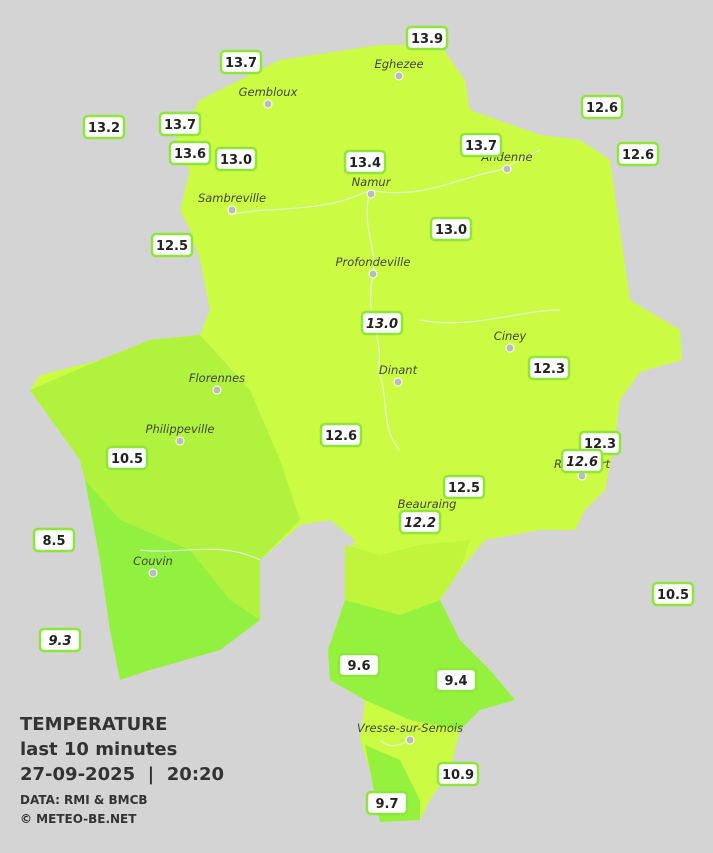 The width and height of the screenshot is (713, 853). I want to click on city-label: Beauraing, so click(427, 504).